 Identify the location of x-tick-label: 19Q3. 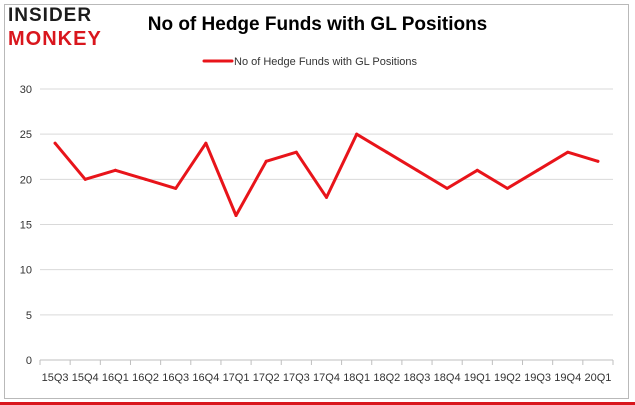
(537, 378).